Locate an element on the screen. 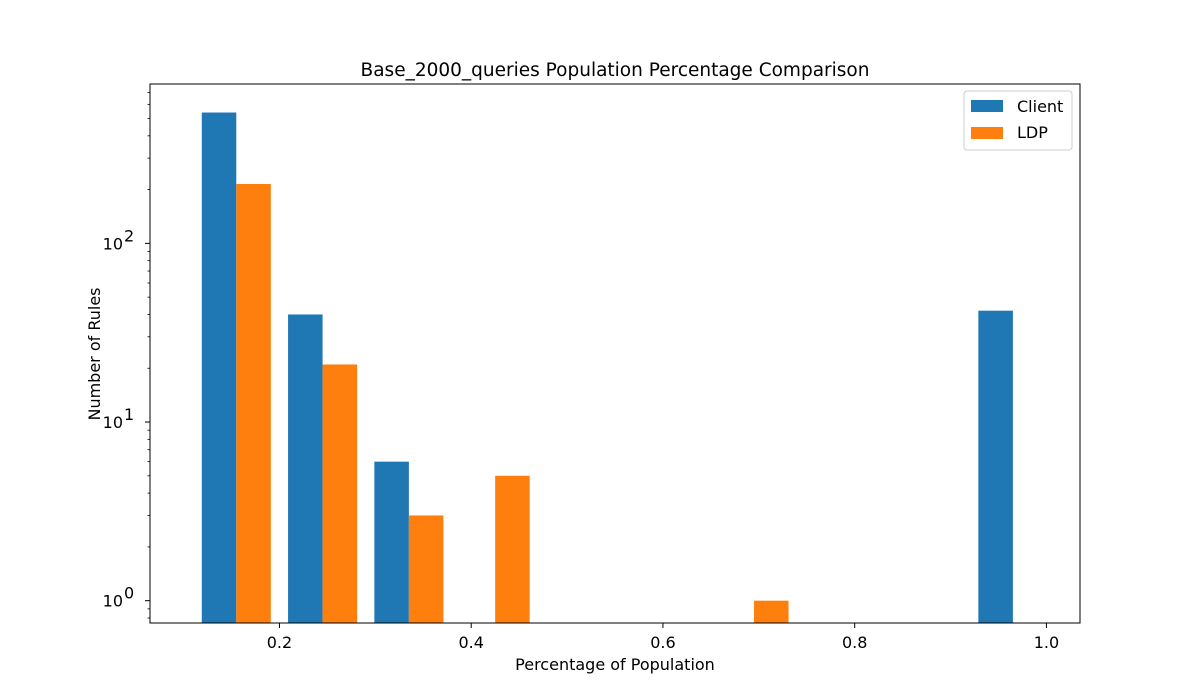 This screenshot has height=700, width=1200. legend-label-ldp: LDP is located at coordinates (1032, 132).